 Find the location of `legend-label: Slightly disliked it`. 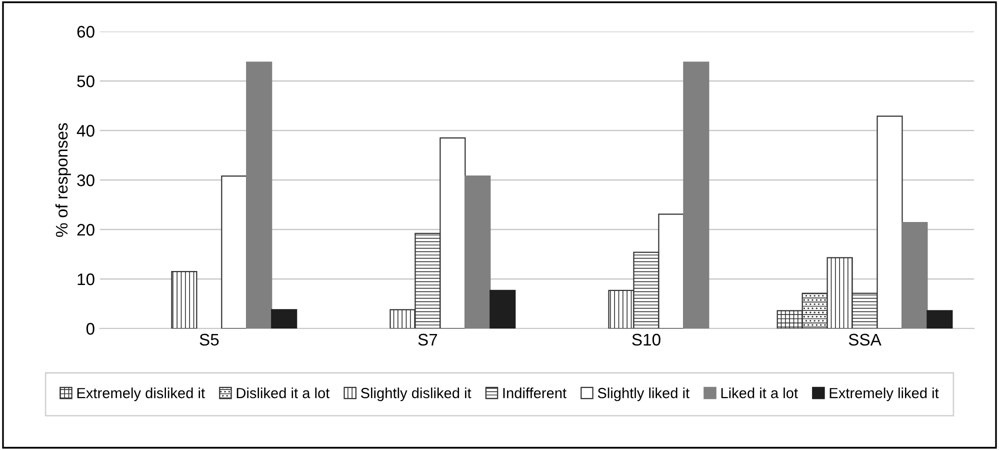

legend-label: Slightly disliked it is located at coordinates (416, 395).